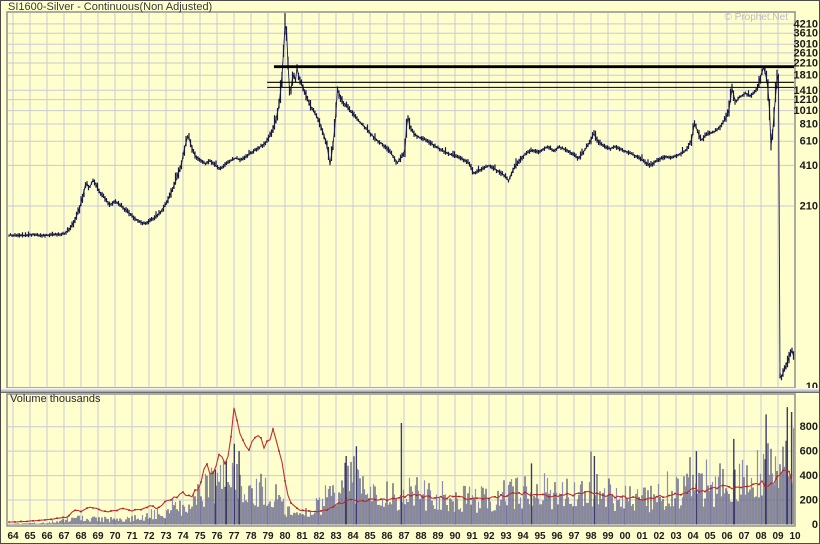 Image resolution: width=820 pixels, height=544 pixels. Describe the element at coordinates (110, 7) in the screenshot. I see `chart-title: SI1600-Silver - Continuous(Non Adjusted)` at that location.